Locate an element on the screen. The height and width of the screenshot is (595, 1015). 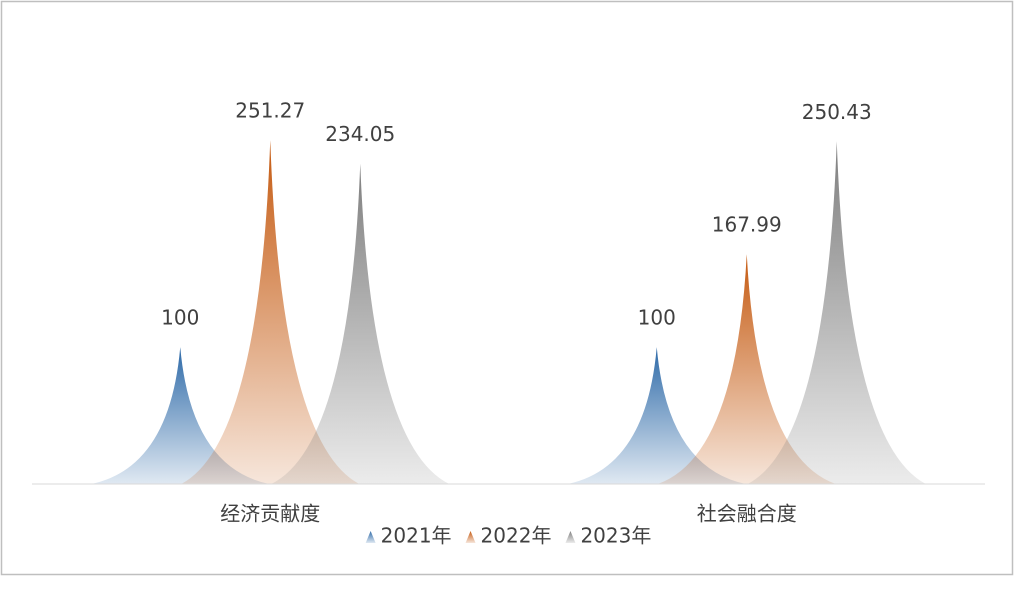
legend-label: 2021年 is located at coordinates (416, 536).